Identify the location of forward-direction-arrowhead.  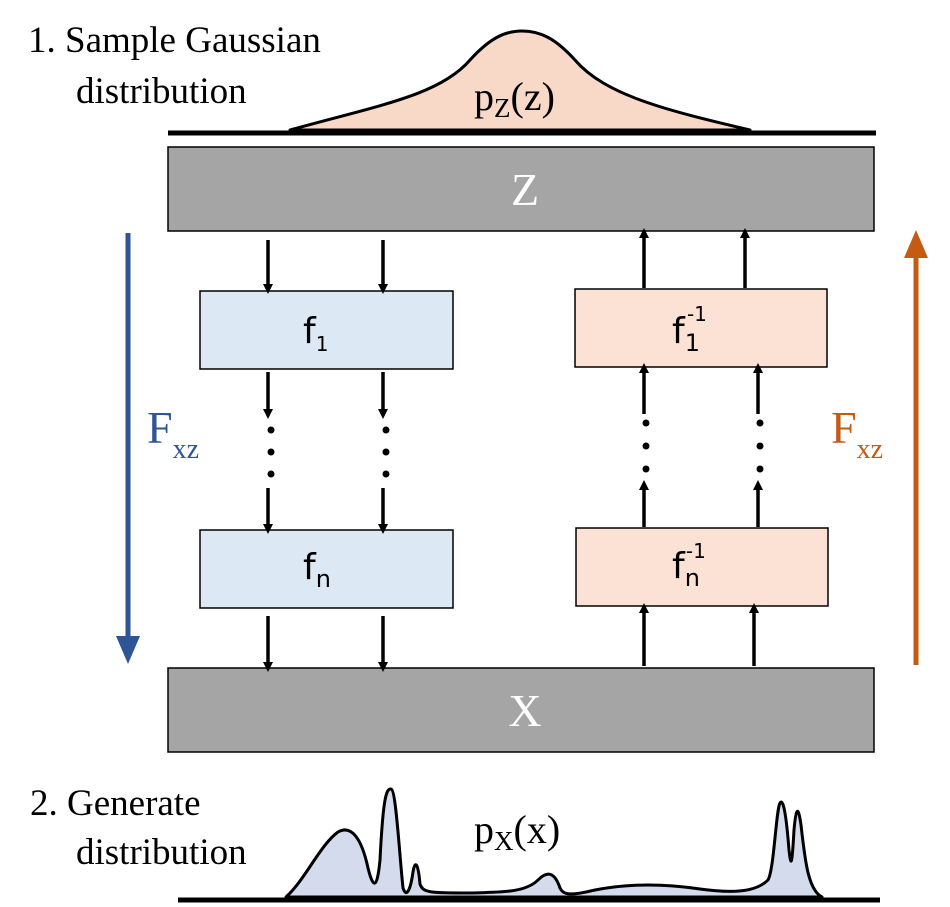
(128, 650).